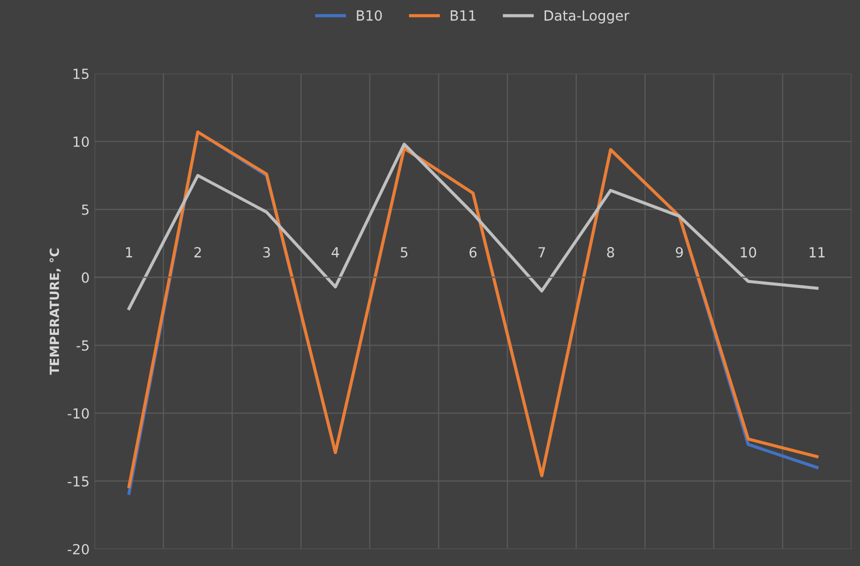  I want to click on x-tick-label: 9, so click(679, 252).